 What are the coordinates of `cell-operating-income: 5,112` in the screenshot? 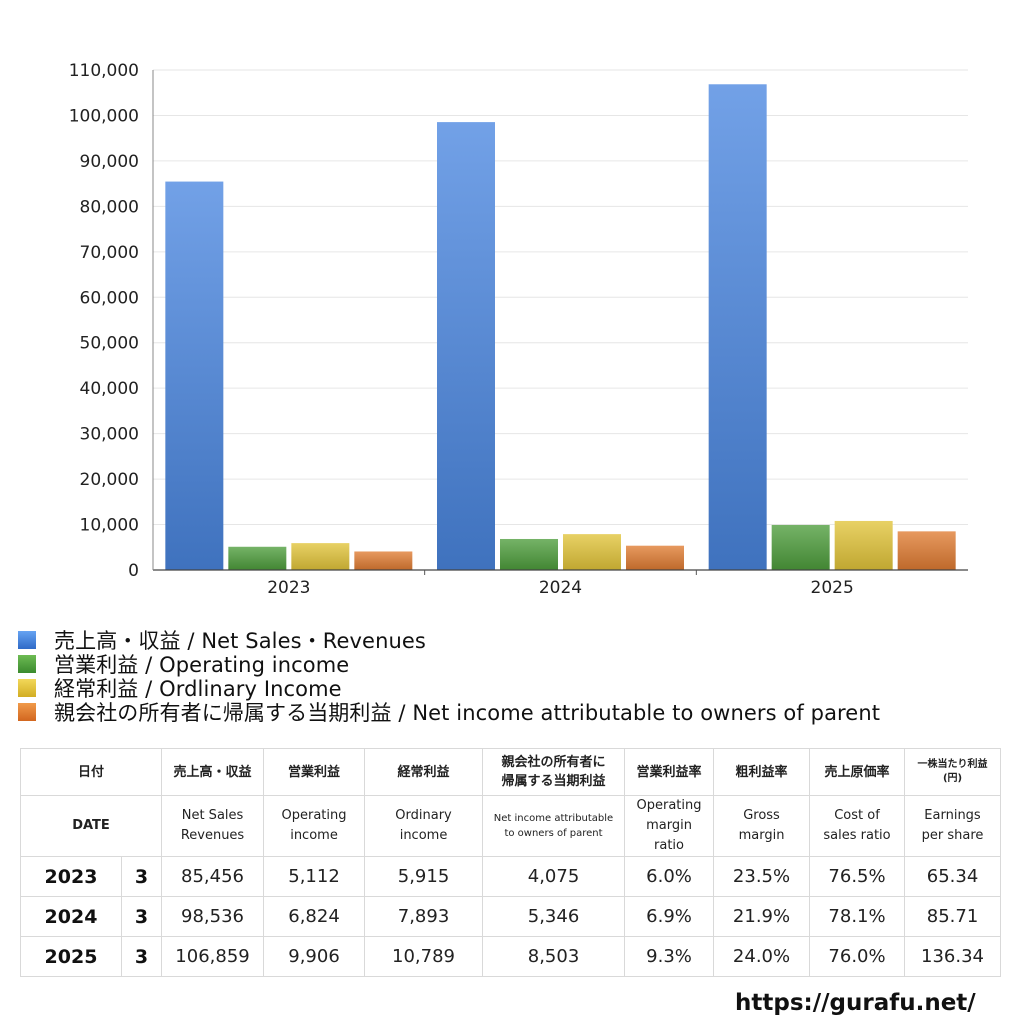 It's located at (314, 876).